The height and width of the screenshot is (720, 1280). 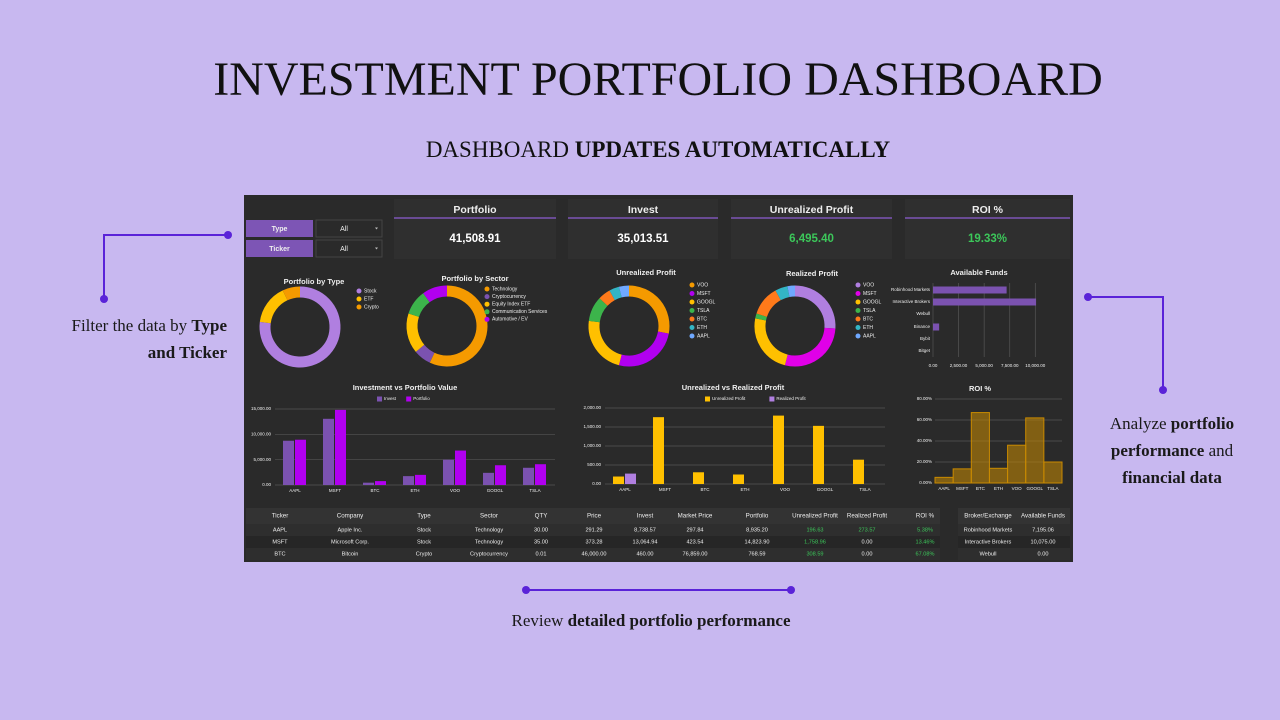 I want to click on callout-analyze: Analyze portfolio, so click(x=1172, y=423).